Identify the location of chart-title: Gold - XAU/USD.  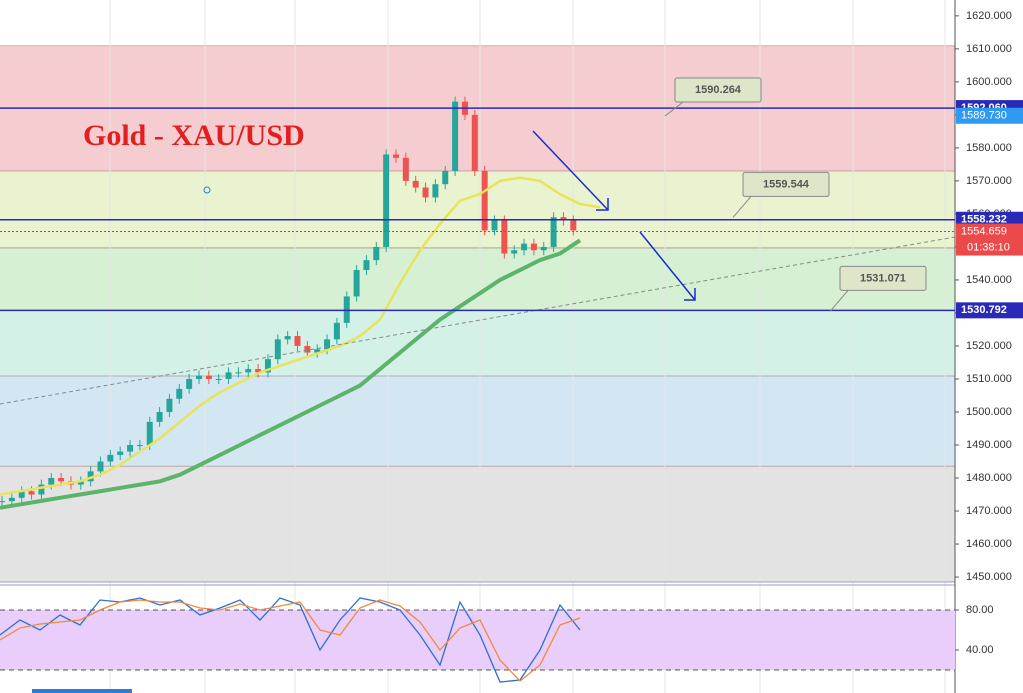
(194, 135).